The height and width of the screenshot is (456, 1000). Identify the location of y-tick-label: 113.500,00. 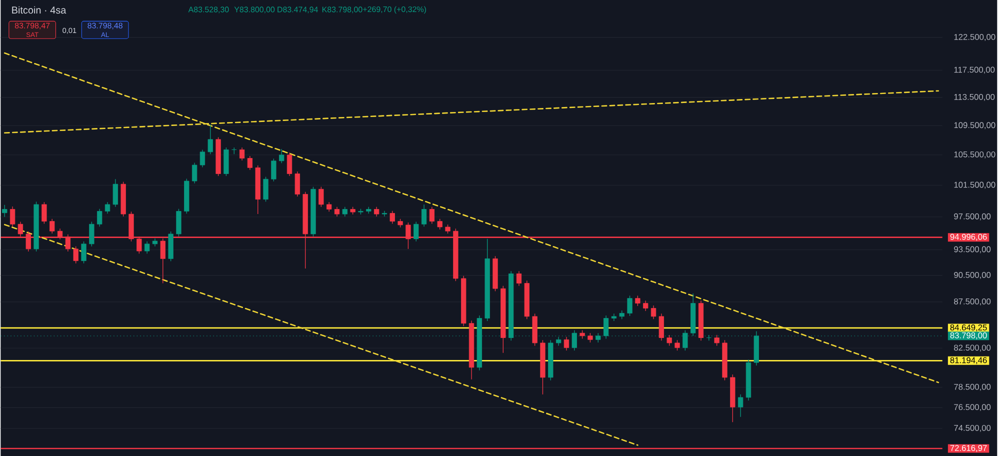
(974, 97).